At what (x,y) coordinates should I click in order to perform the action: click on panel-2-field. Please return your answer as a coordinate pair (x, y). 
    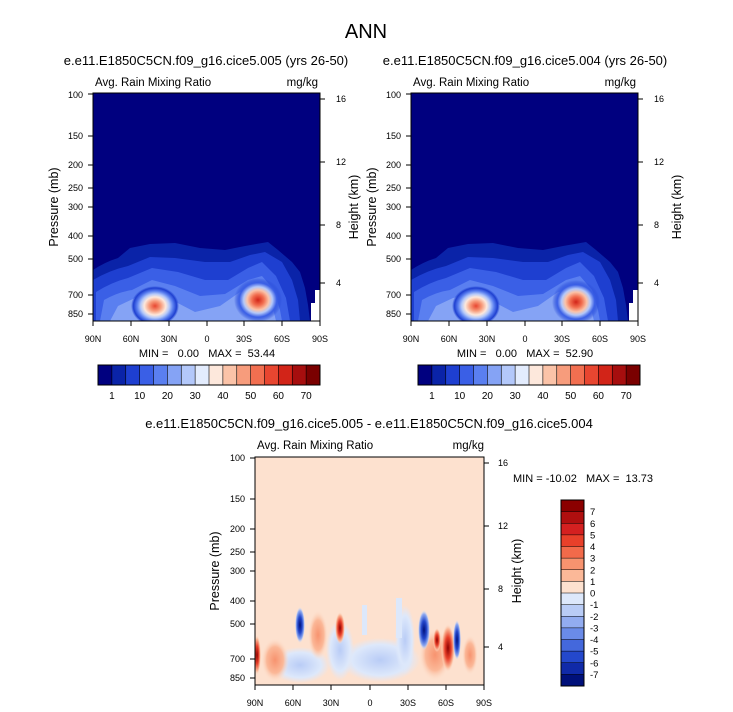
    Looking at the image, I should click on (524, 207).